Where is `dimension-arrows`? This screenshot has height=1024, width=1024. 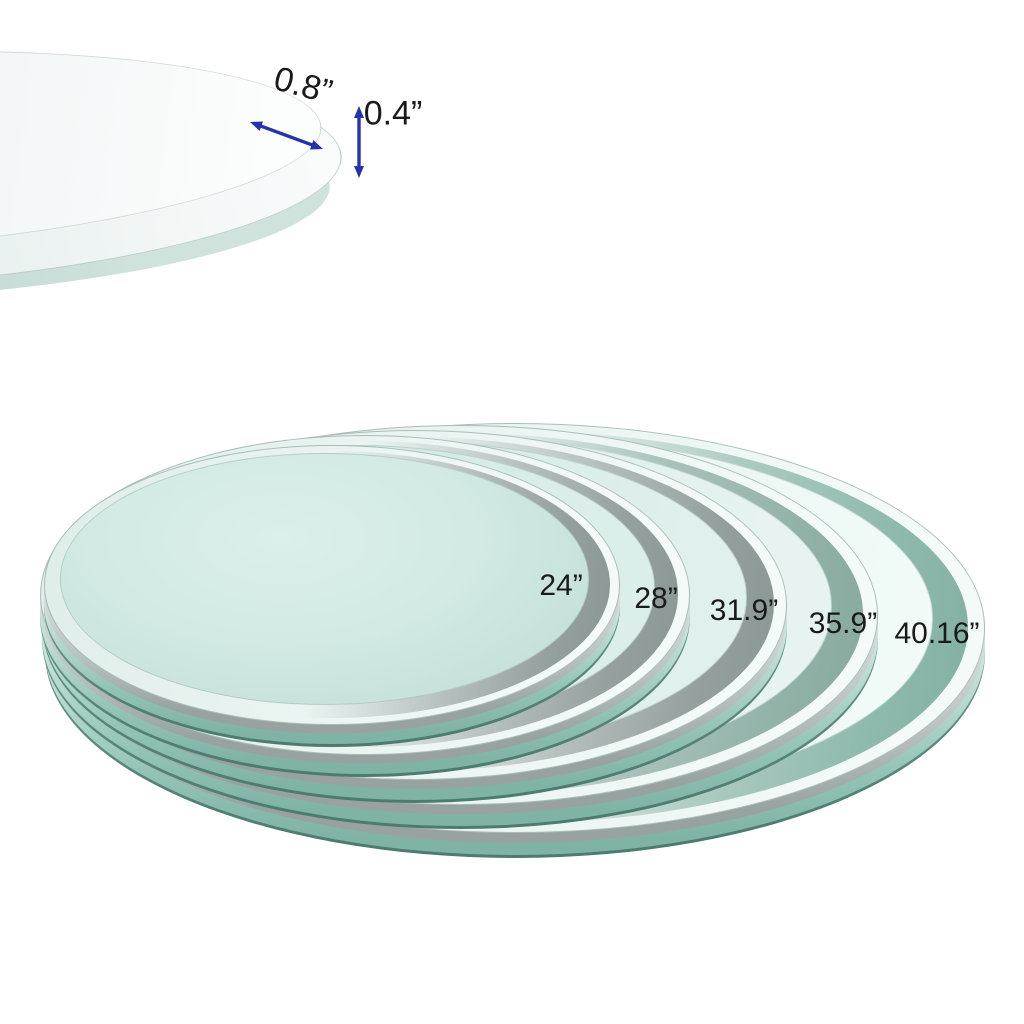
dimension-arrows is located at coordinates (307, 142).